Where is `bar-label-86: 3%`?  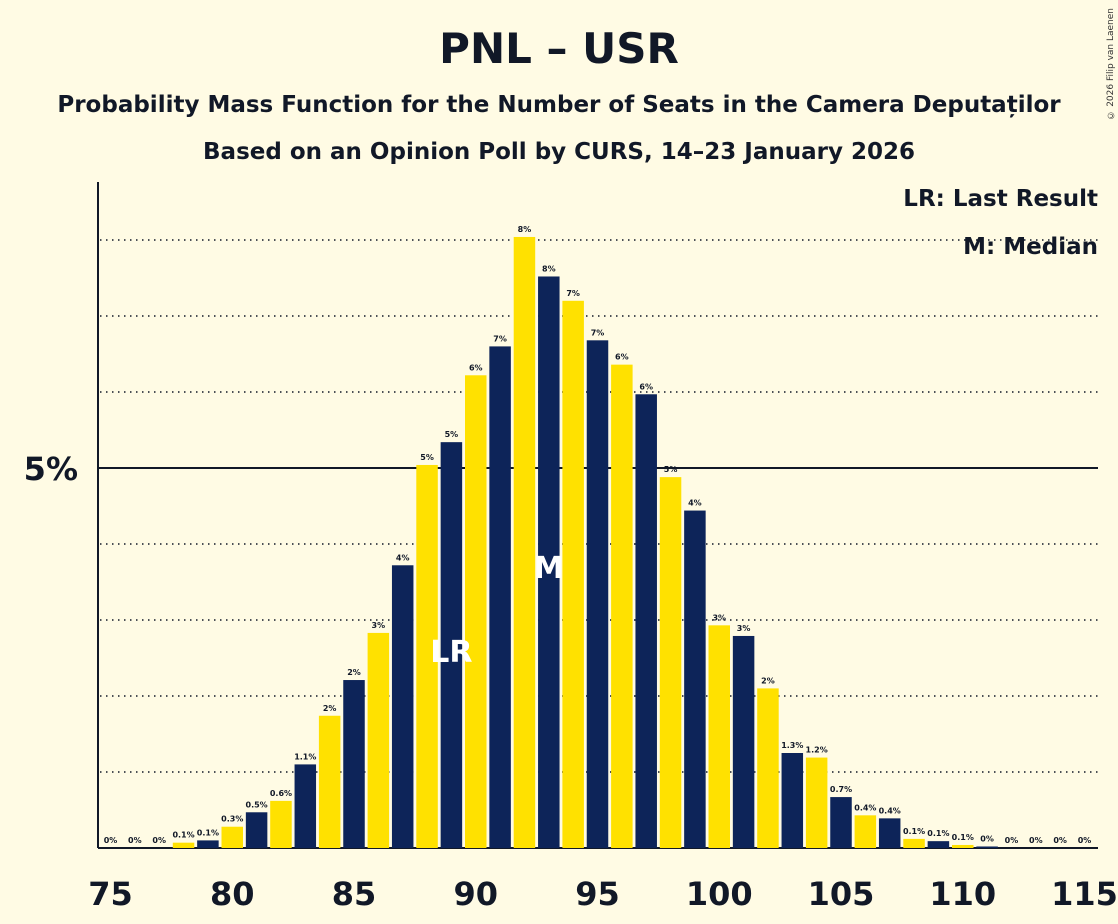 bar-label-86: 3% is located at coordinates (379, 625).